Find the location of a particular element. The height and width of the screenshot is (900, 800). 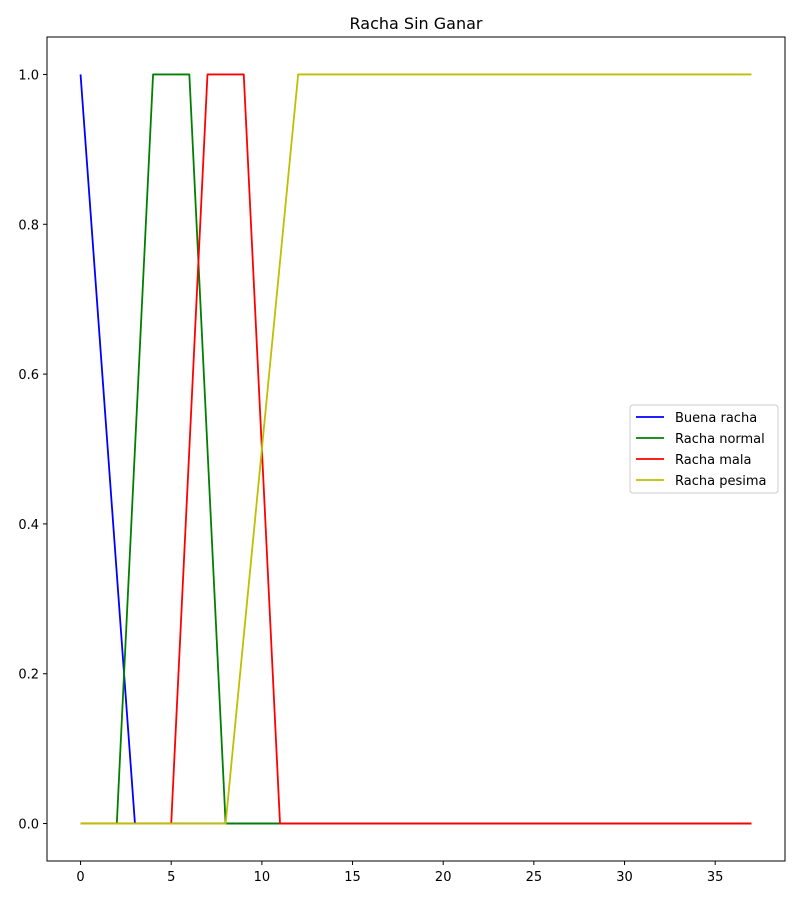

legend-box is located at coordinates (704, 449).